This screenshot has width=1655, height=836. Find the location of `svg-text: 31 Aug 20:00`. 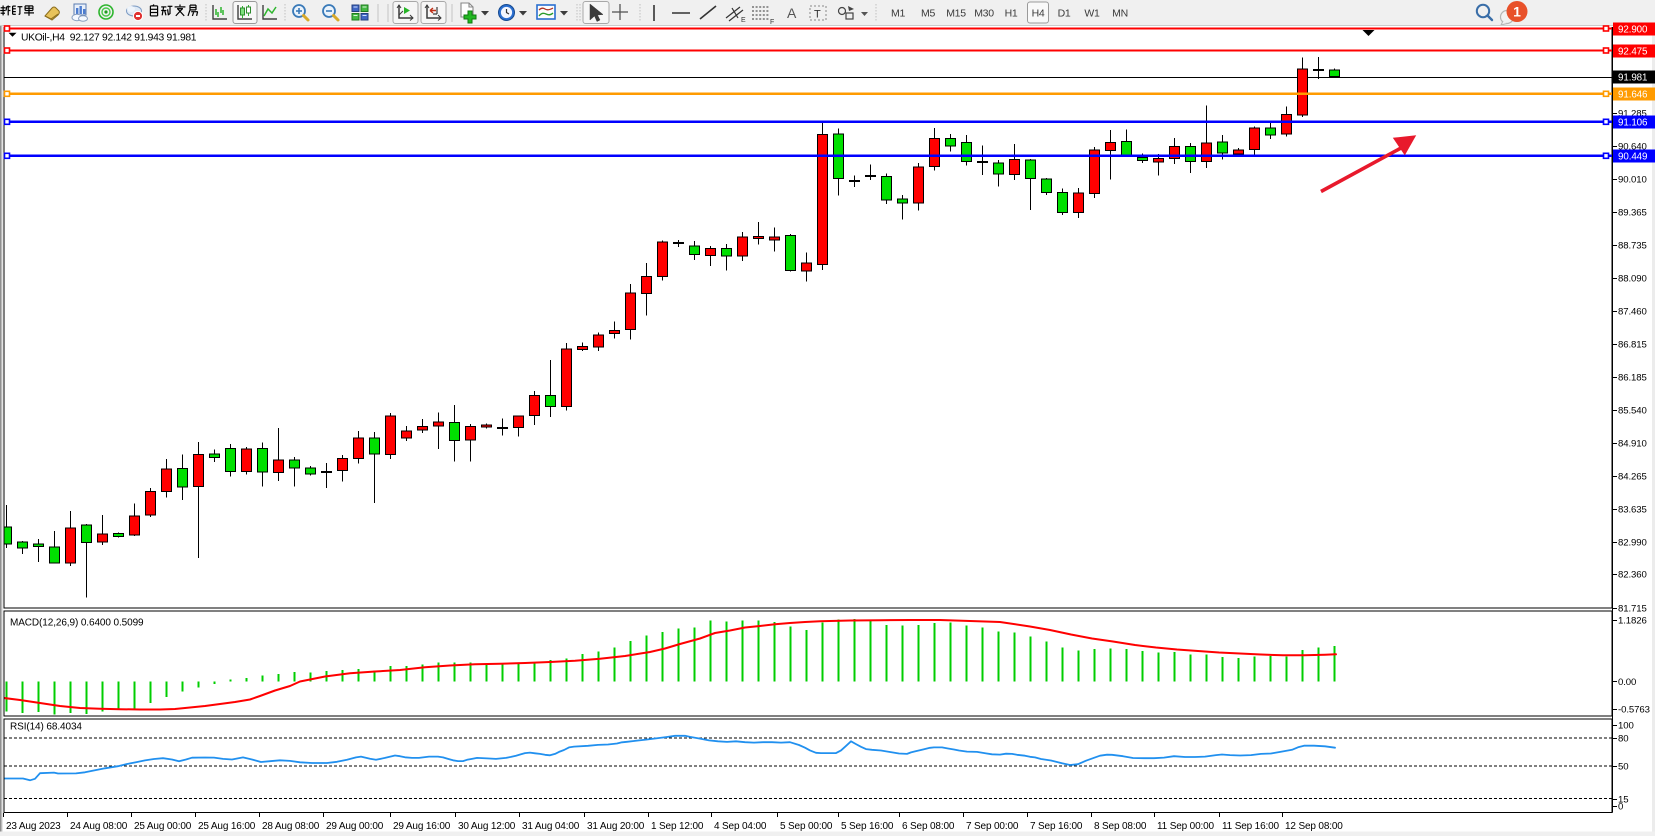

svg-text: 31 Aug 20:00 is located at coordinates (616, 826).